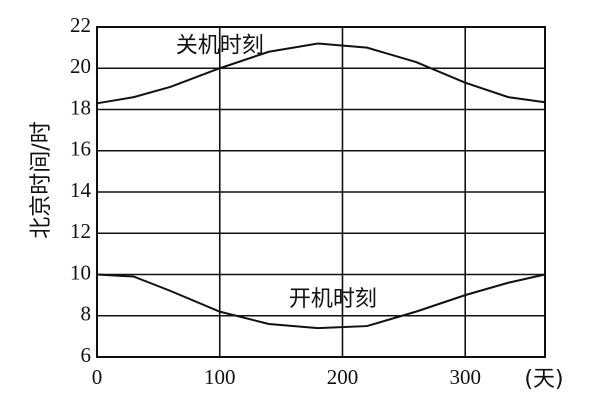  What do you see at coordinates (97, 377) in the screenshot?
I see `x-tick-label: 0` at bounding box center [97, 377].